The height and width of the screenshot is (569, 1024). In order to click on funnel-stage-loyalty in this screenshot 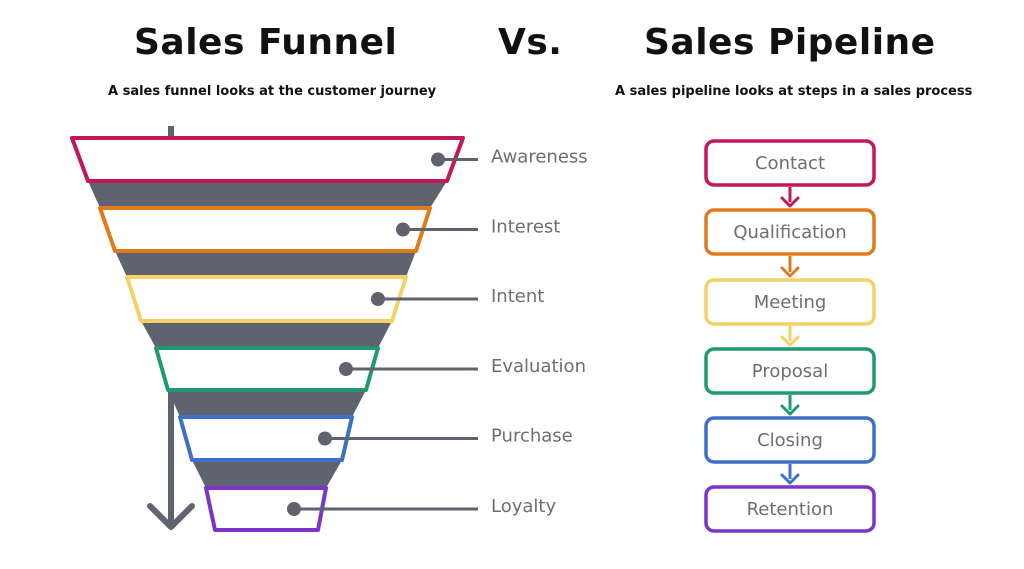, I will do `click(266, 509)`.